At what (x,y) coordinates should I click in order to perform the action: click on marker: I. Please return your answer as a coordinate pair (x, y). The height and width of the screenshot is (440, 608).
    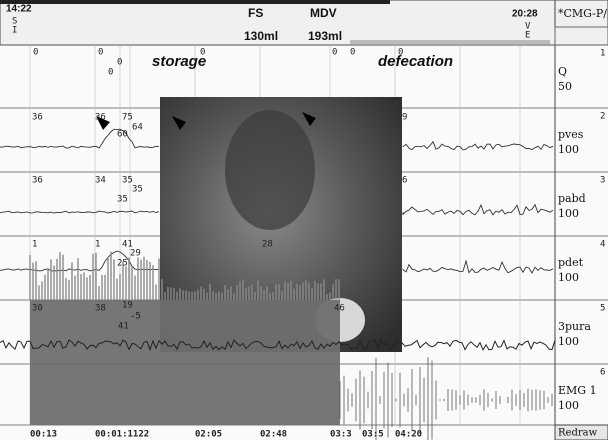
    Looking at the image, I should click on (14, 31).